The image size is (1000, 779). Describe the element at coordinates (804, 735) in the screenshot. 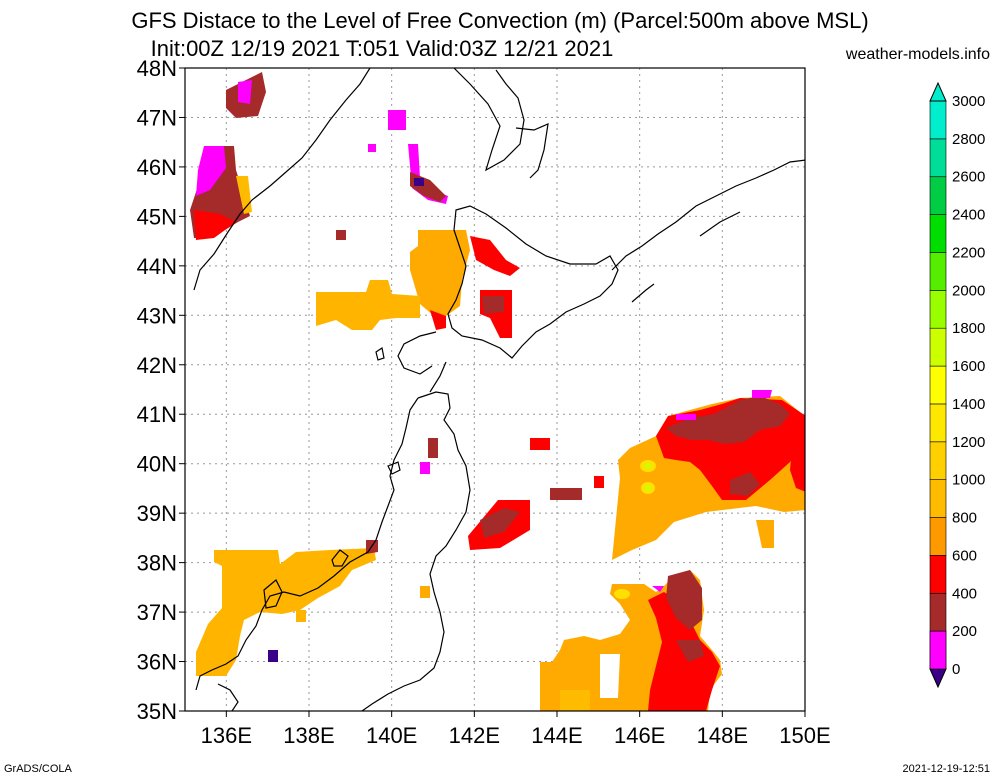

I see `lon-label: 150E` at that location.